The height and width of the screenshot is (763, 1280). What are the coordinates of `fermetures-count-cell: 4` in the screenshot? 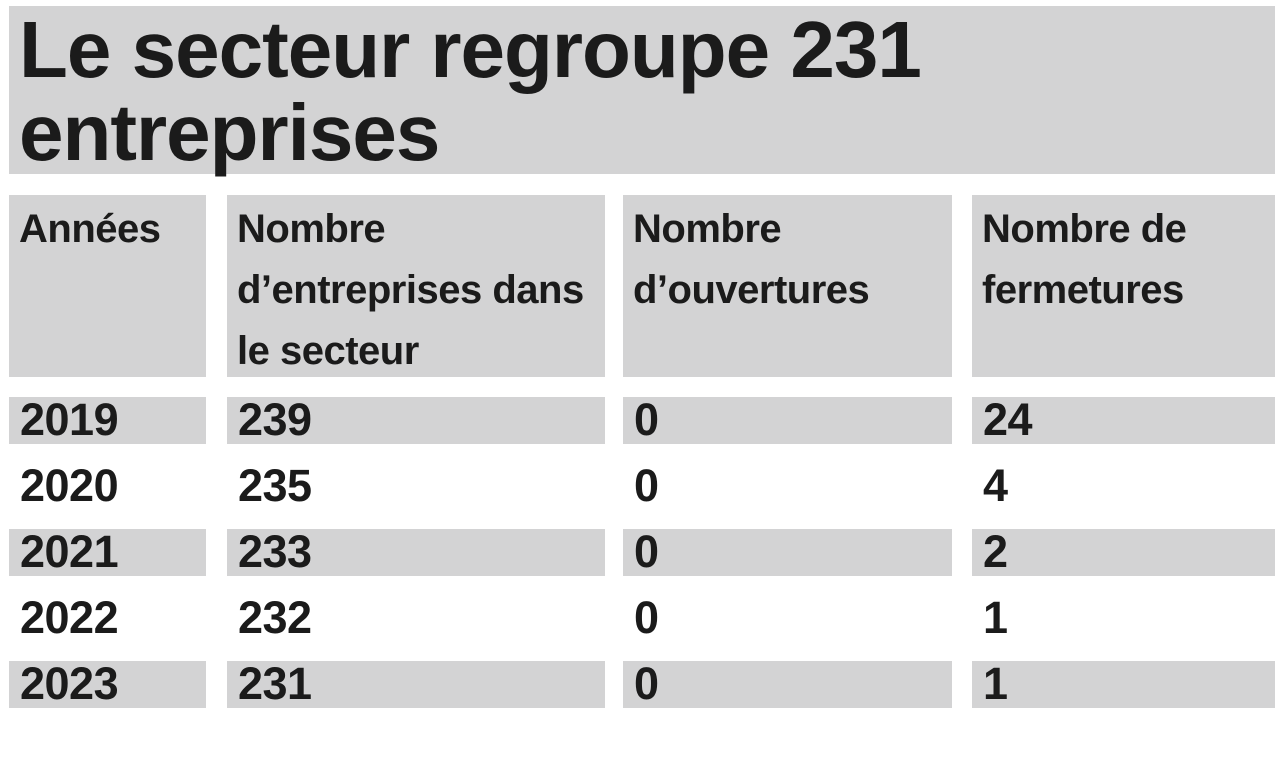 It's located at (995, 485).